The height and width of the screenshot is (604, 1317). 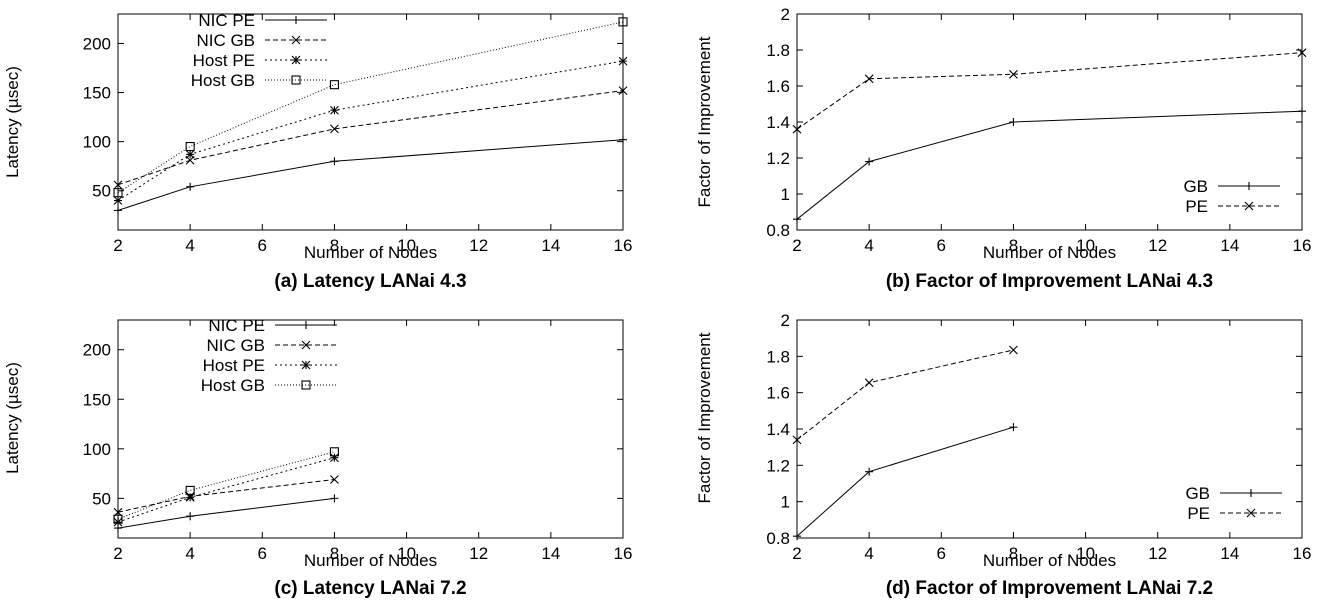 What do you see at coordinates (370, 281) in the screenshot?
I see `chart-caption: (a) Latency LANai 4.3` at bounding box center [370, 281].